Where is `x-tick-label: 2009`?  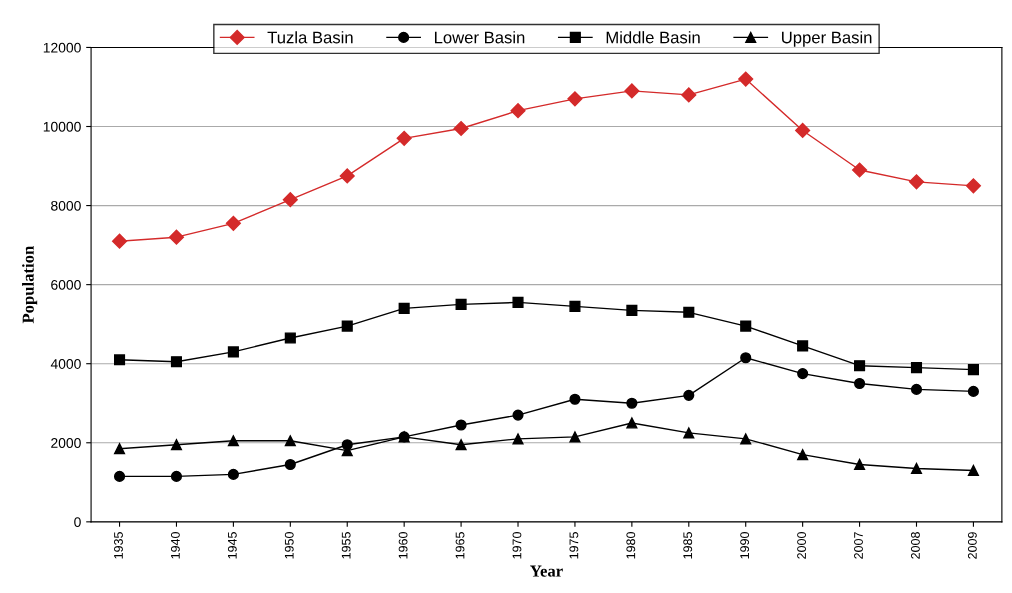
x-tick-label: 2009 is located at coordinates (972, 545).